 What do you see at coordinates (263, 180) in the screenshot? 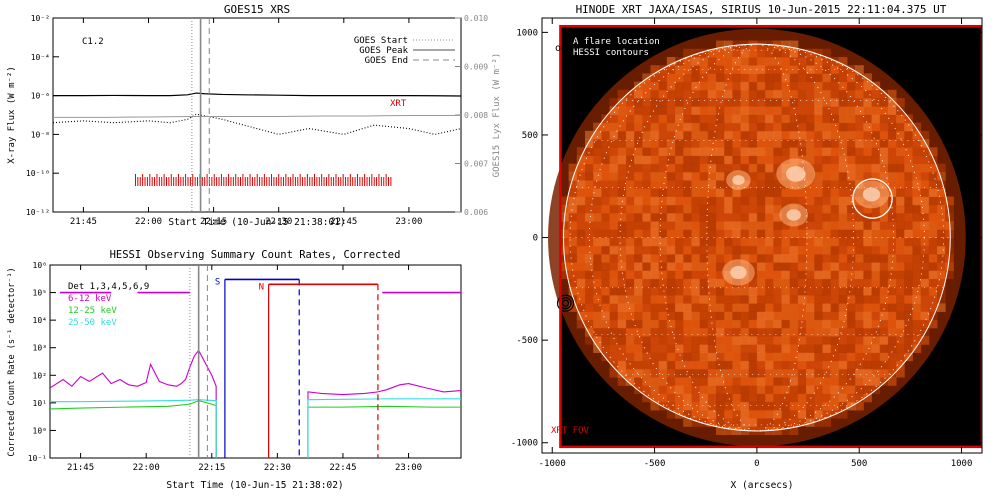
I see `goes-xrt-observation-ticks` at bounding box center [263, 180].